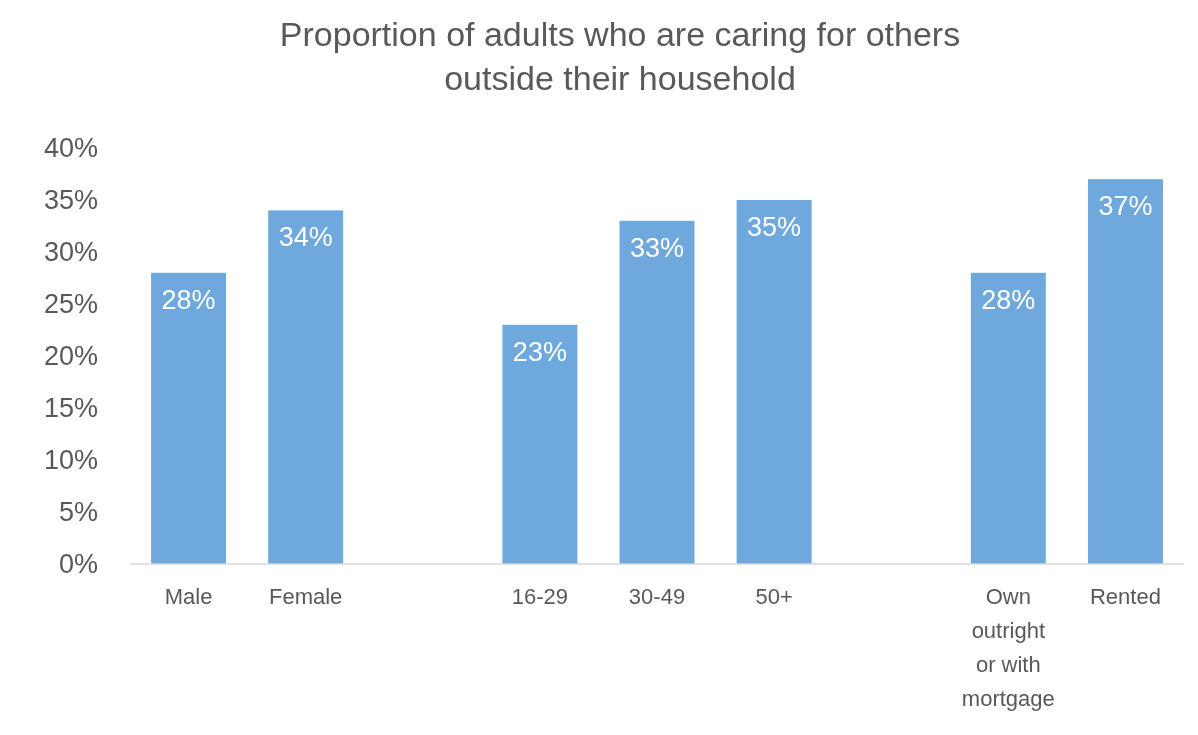  What do you see at coordinates (774, 227) in the screenshot?
I see `data-label: 35%` at bounding box center [774, 227].